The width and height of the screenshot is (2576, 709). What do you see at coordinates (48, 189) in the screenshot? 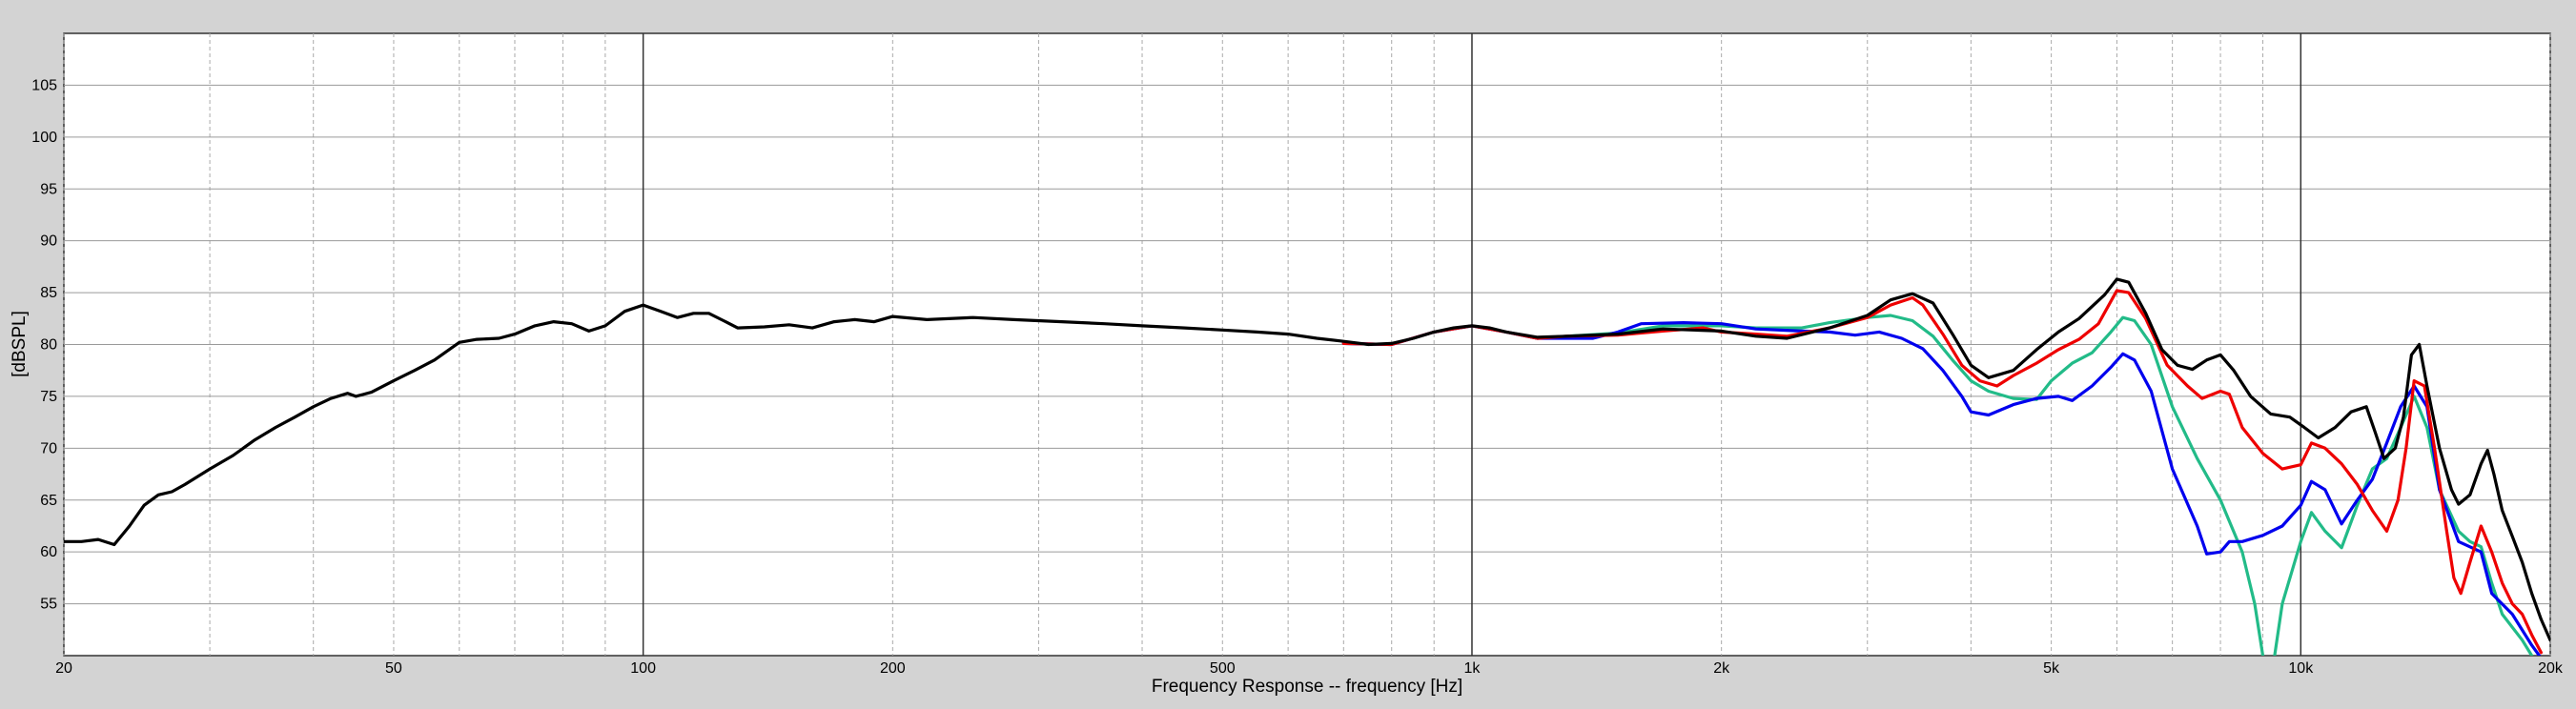
I see `y-tick-label: 95` at bounding box center [48, 189].